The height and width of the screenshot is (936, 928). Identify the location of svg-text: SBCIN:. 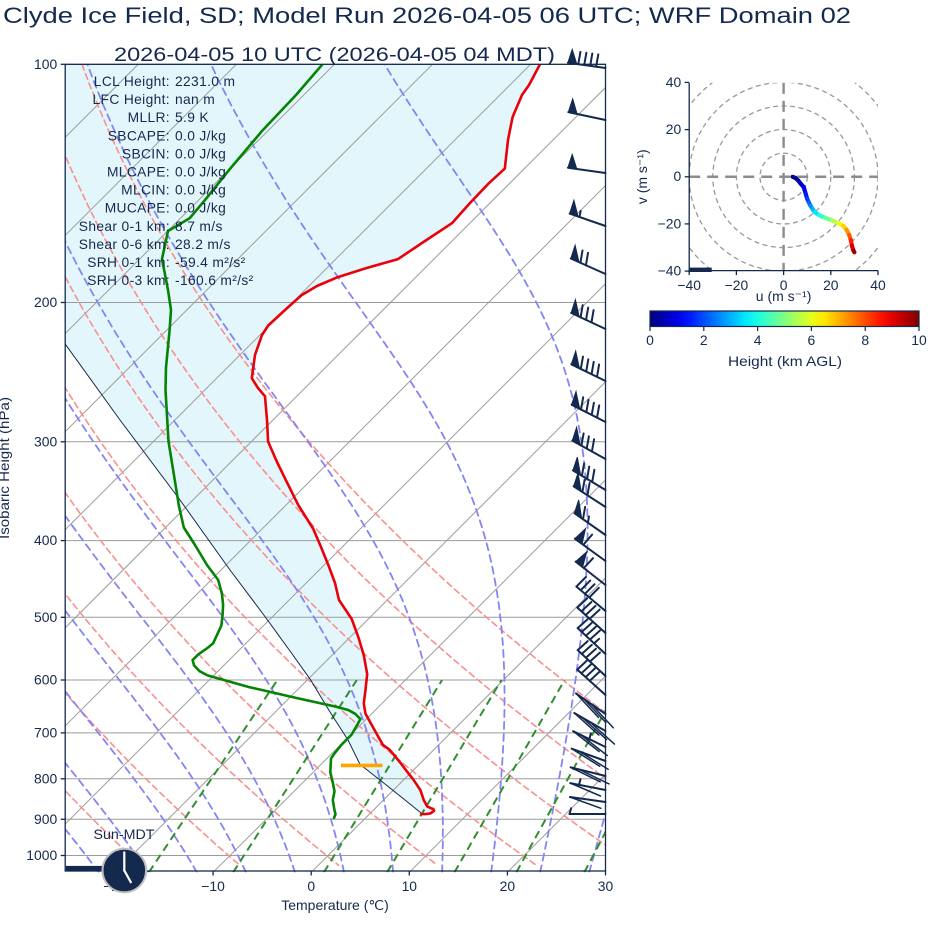
(146, 153).